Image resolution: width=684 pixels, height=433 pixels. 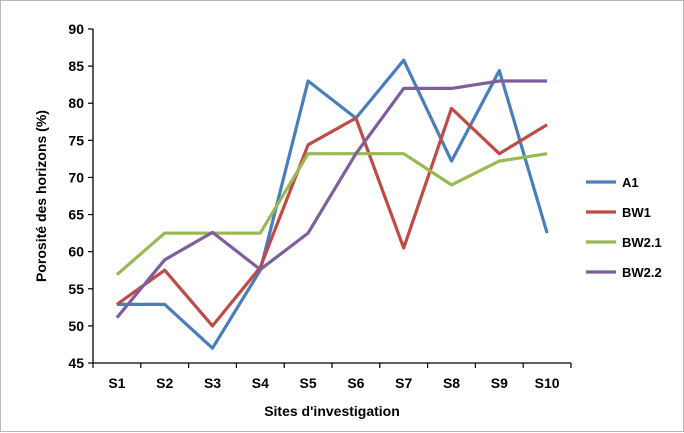 What do you see at coordinates (332, 411) in the screenshot?
I see `x-axis-title: Sites d'investigation` at bounding box center [332, 411].